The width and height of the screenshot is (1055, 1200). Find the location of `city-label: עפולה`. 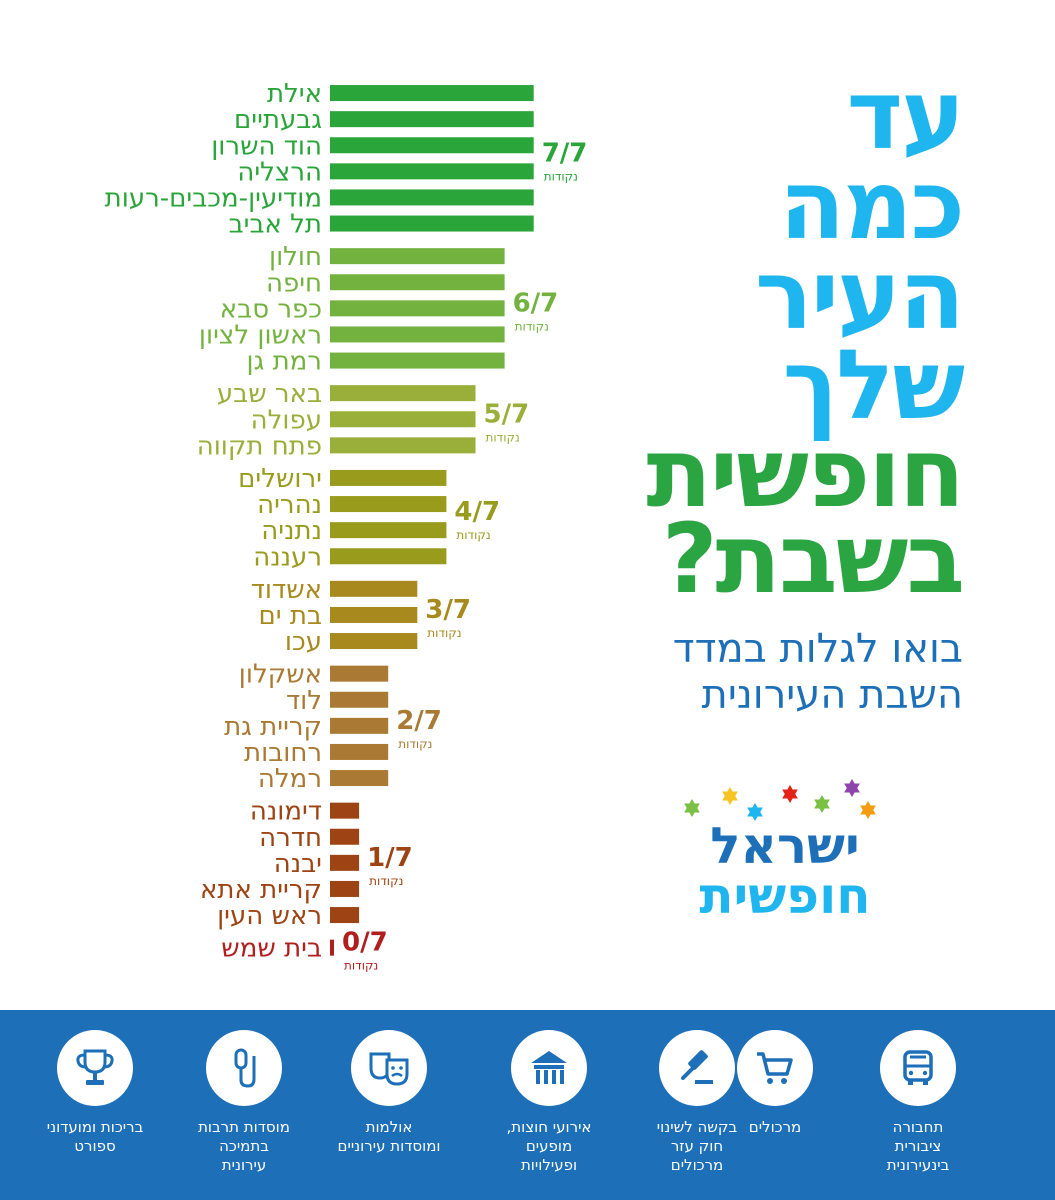

city-label: עפולה is located at coordinates (286, 420).